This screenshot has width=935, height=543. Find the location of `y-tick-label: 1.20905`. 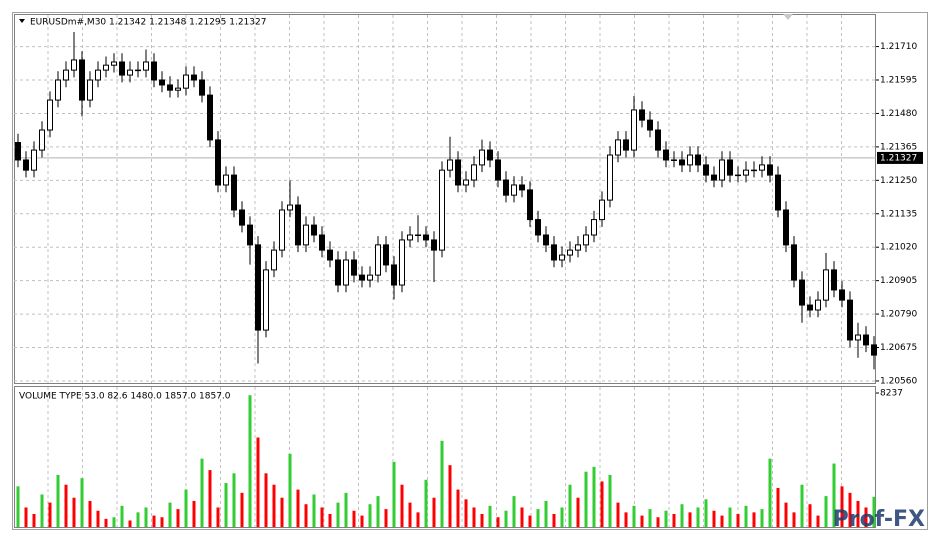

y-tick-label: 1.20905 is located at coordinates (898, 281).